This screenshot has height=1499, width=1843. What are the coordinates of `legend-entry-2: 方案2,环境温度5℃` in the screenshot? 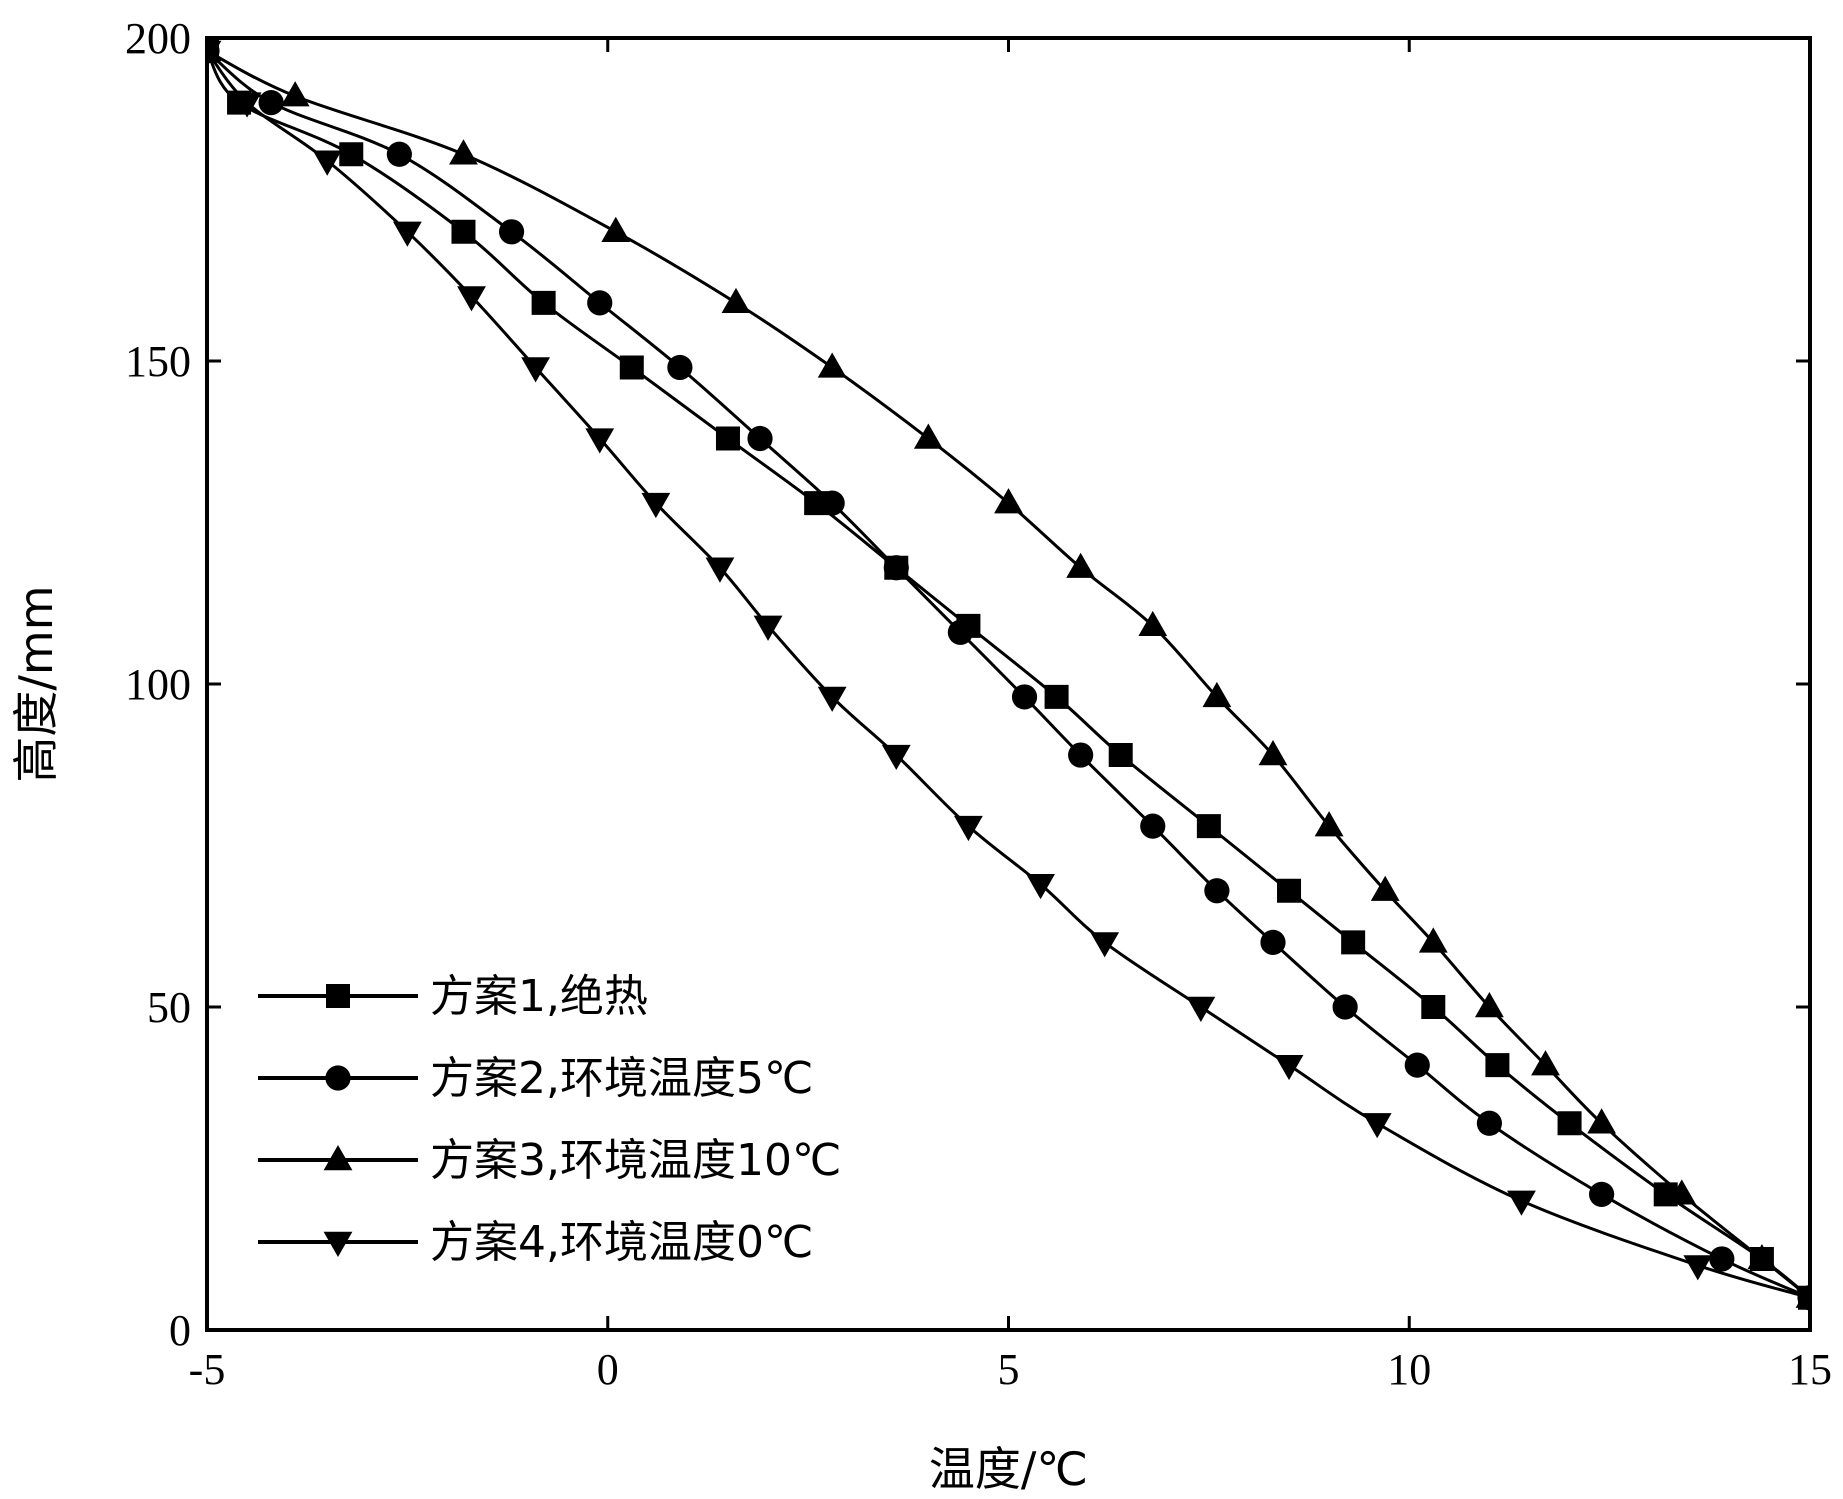 It's located at (535, 1078).